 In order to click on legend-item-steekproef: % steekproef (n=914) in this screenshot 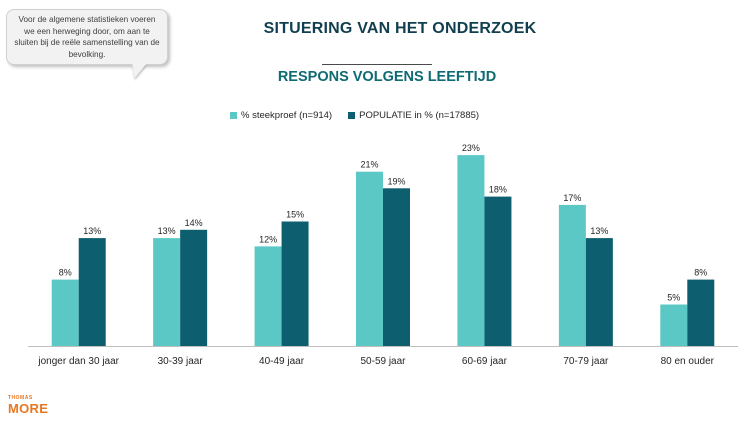, I will do `click(281, 115)`.